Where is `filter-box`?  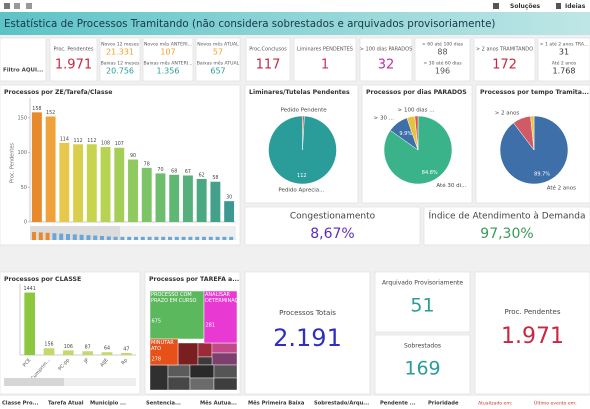
filter-box is located at coordinates (23, 59).